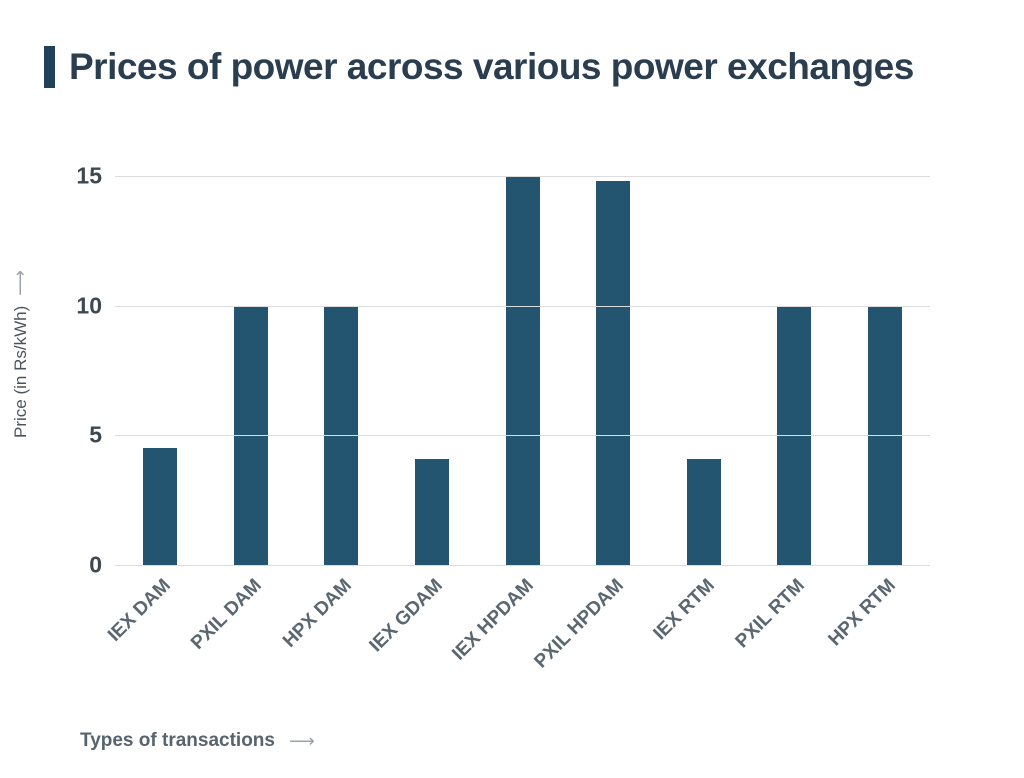 The width and height of the screenshot is (1024, 778). Describe the element at coordinates (333, 414) in the screenshot. I see `bar-column: HPX DAM` at that location.